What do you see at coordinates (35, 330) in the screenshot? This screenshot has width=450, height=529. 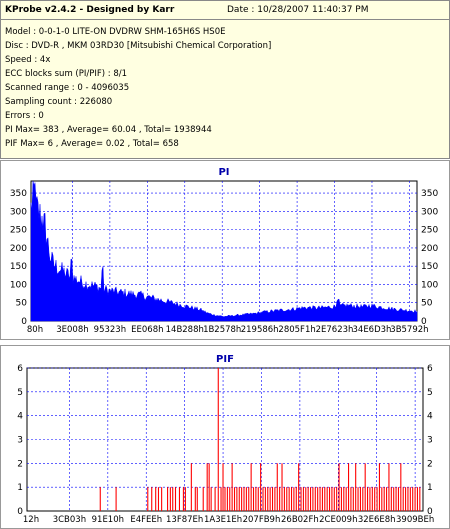 I see `pi-xtick-label: 80h` at bounding box center [35, 330].